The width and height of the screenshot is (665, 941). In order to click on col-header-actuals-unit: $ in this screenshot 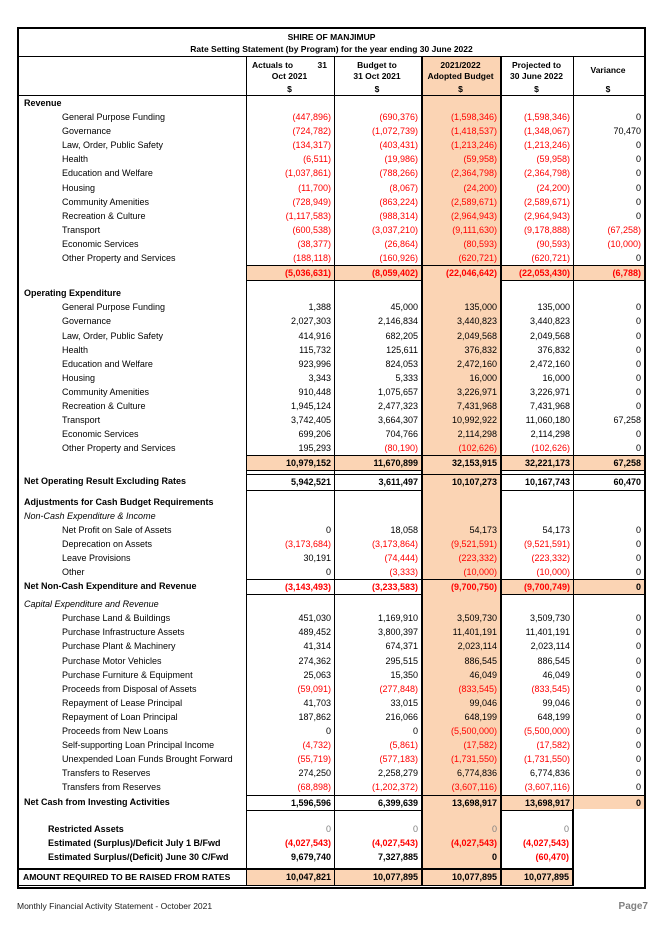, I will do `click(289, 89)`.